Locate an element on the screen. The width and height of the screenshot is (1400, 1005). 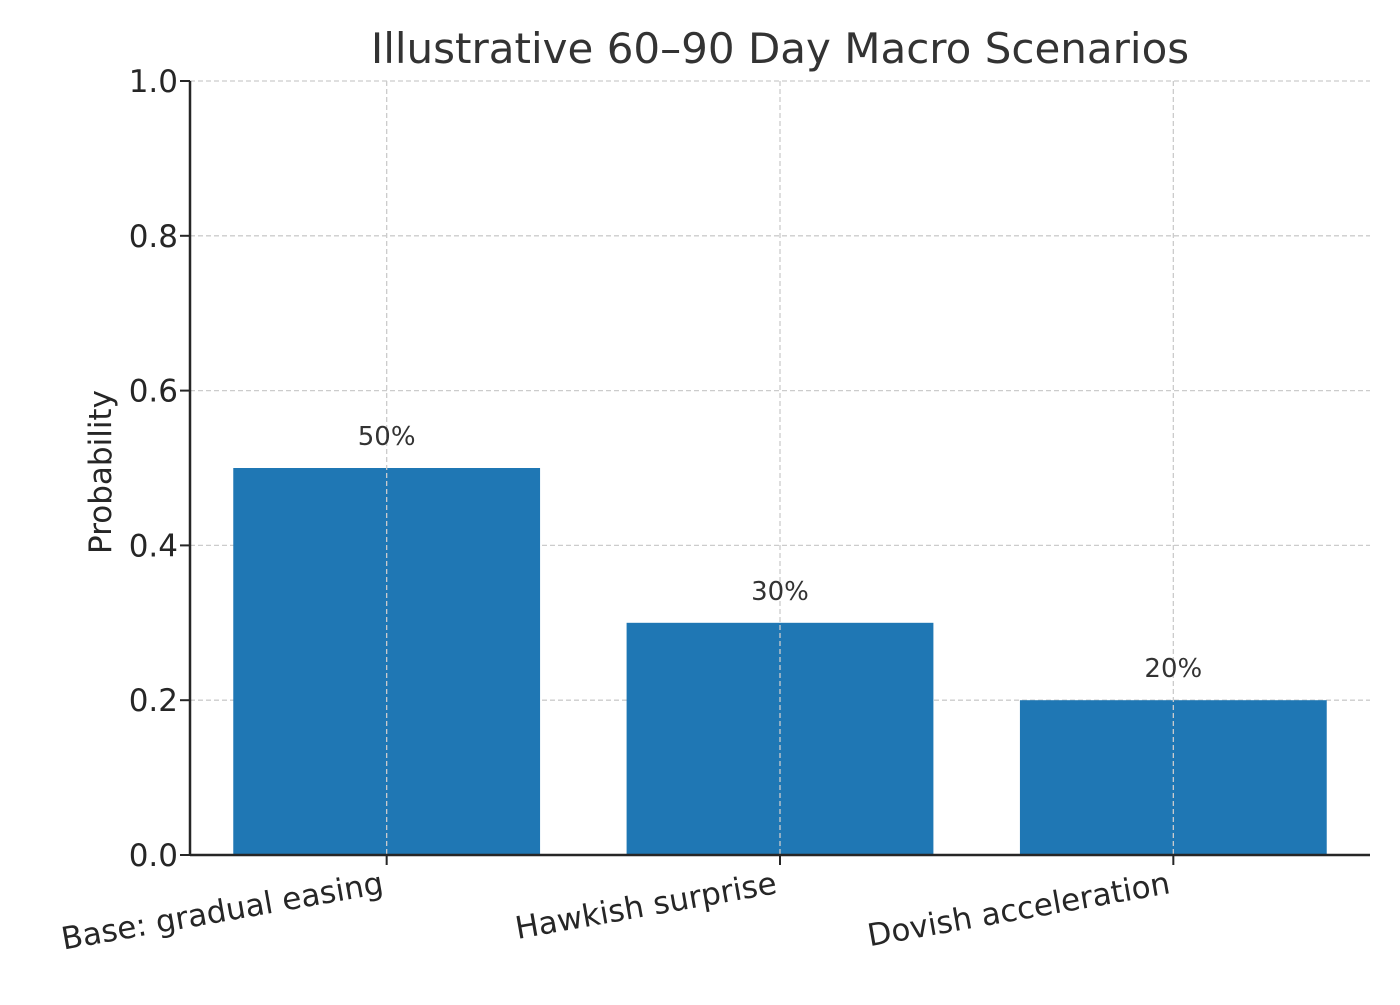
data-label: 30% is located at coordinates (780, 592).